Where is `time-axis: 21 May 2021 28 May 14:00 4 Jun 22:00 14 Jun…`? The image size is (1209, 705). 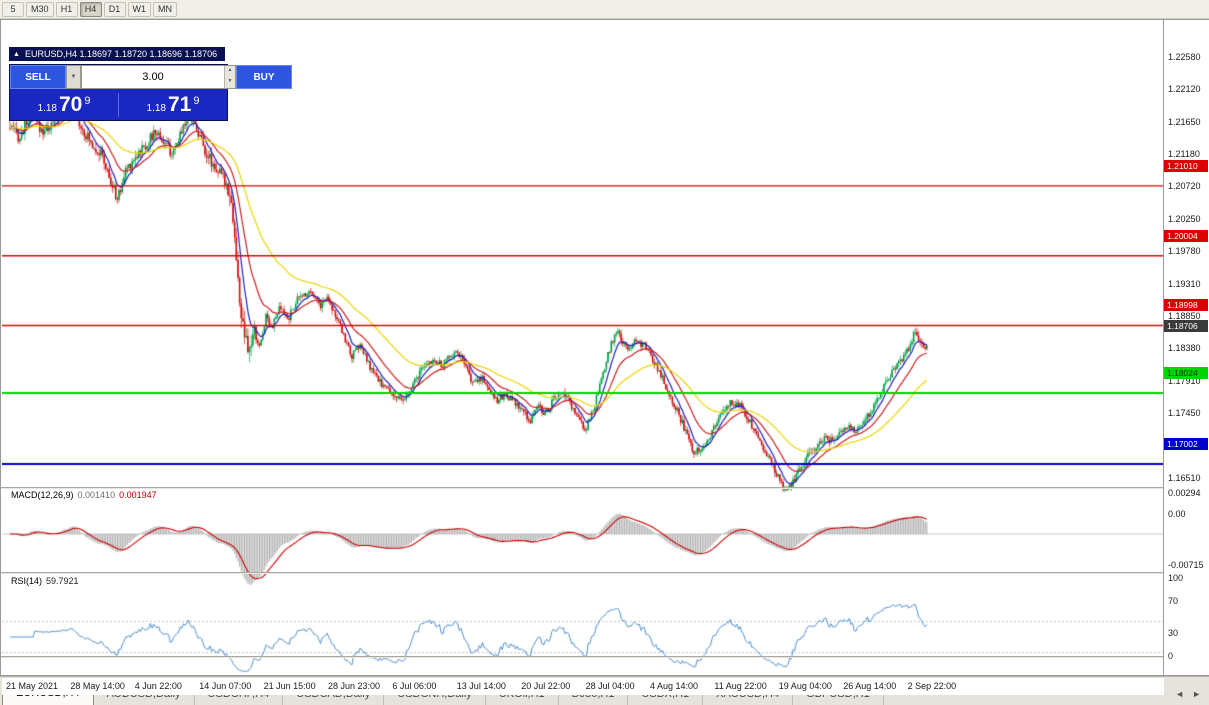
time-axis: 21 May 2021 28 May 14:00 4 Jun 22:00 14 Jun… is located at coordinates (583, 686).